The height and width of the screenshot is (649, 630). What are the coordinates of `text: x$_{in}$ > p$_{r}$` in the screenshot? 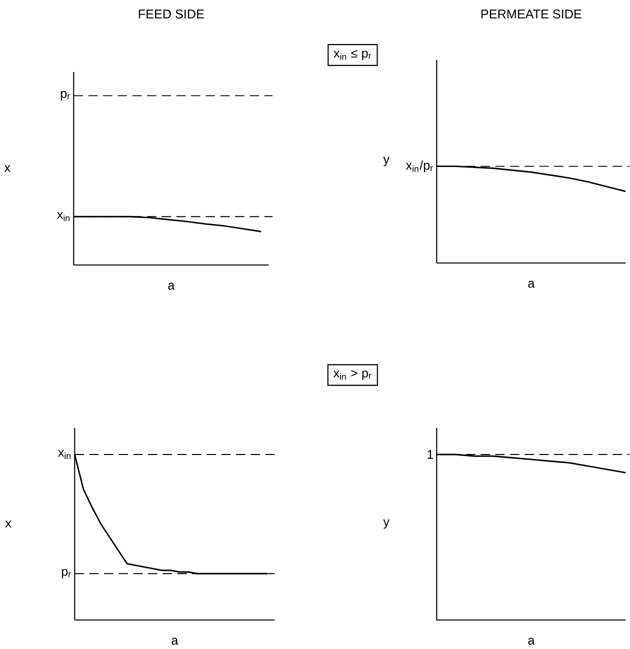 It's located at (352, 375).